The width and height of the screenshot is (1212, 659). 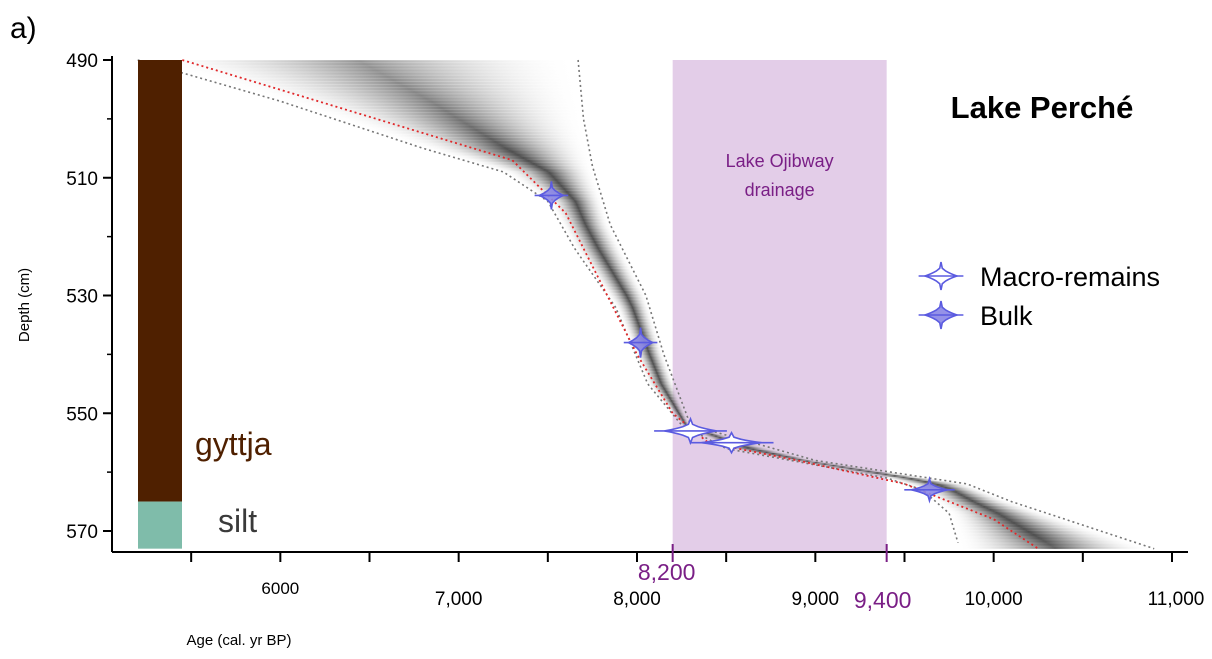 What do you see at coordinates (780, 190) in the screenshot?
I see `event-label-line2: drainage` at bounding box center [780, 190].